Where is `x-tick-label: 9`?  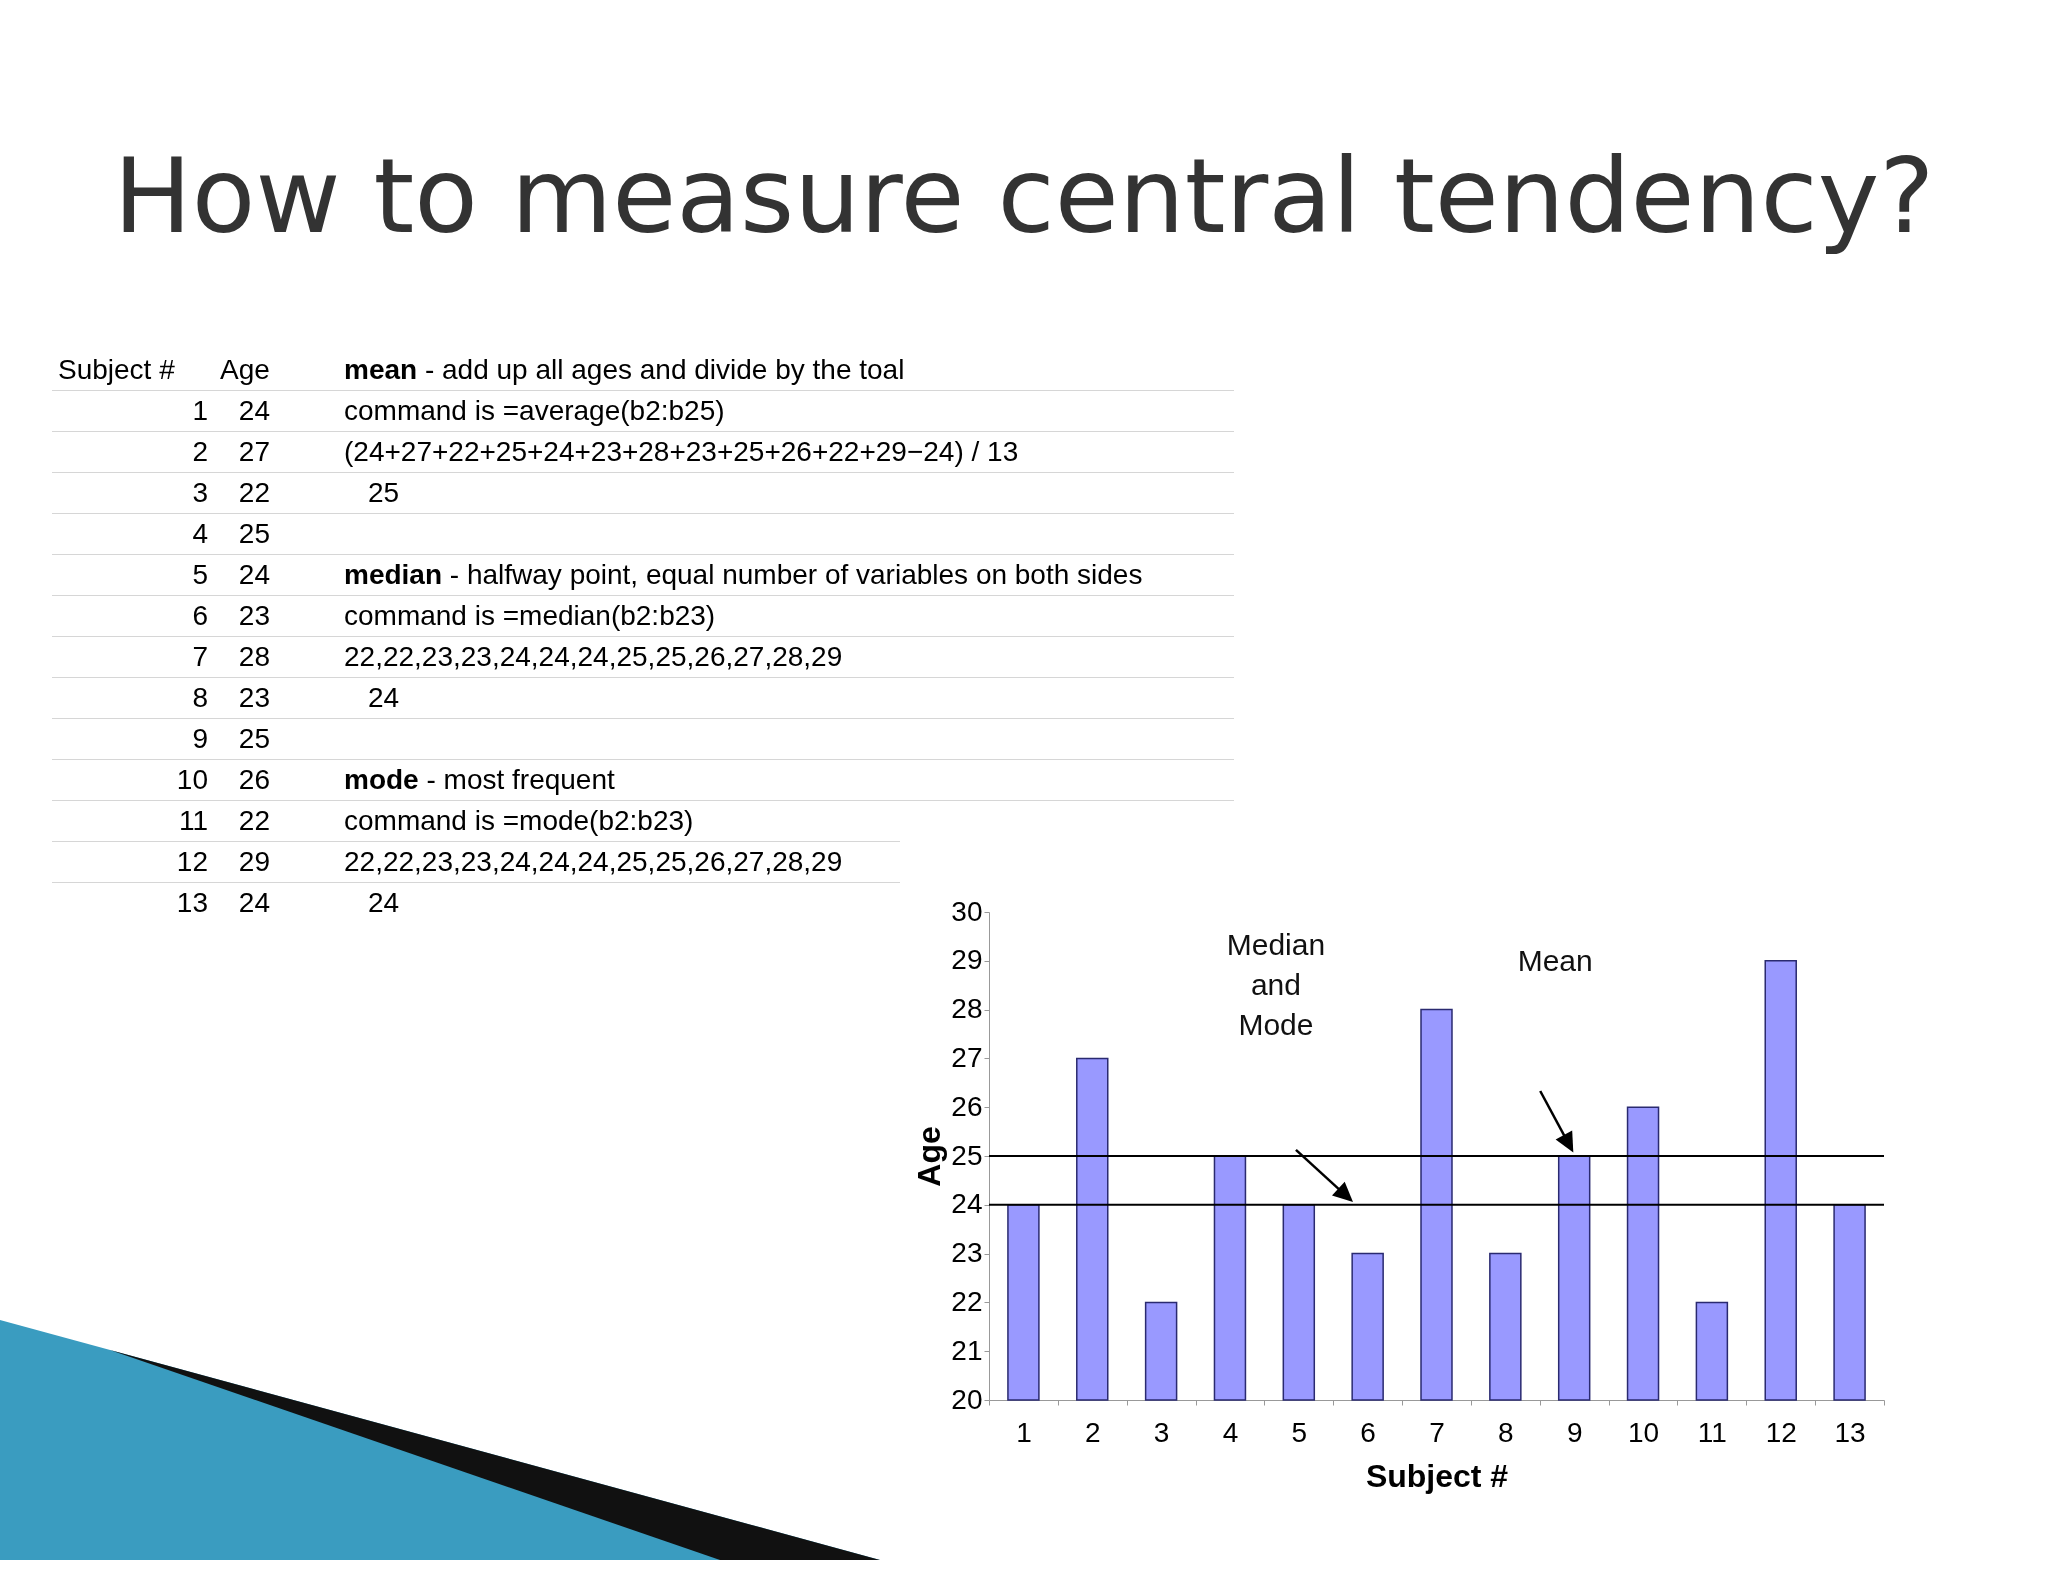
x-tick-label: 9 is located at coordinates (1574, 1432).